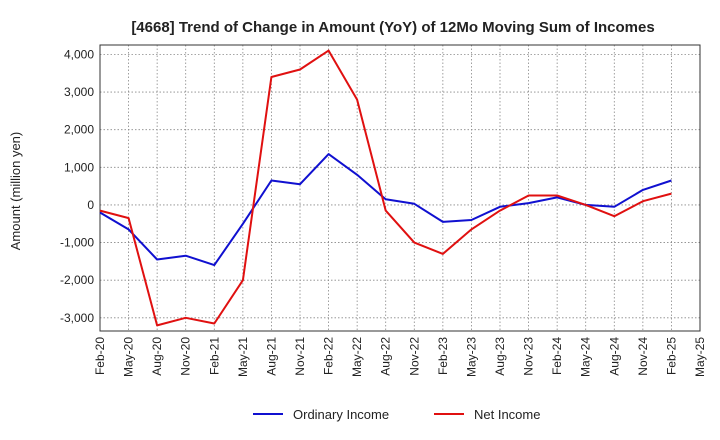  What do you see at coordinates (214, 356) in the screenshot?
I see `x-tick-label: Feb-21` at bounding box center [214, 356].